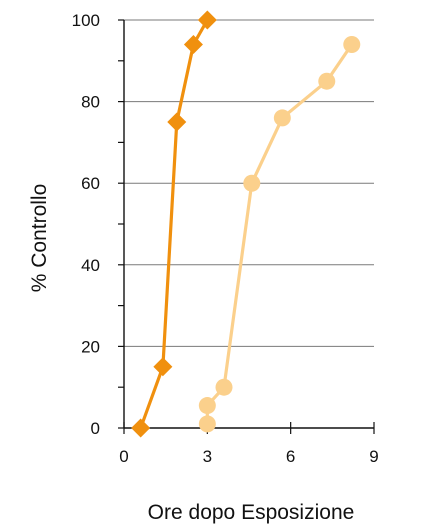 Image resolution: width=435 pixels, height=527 pixels. Describe the element at coordinates (39, 238) in the screenshot. I see `y-axis-label: % Controllo` at that location.